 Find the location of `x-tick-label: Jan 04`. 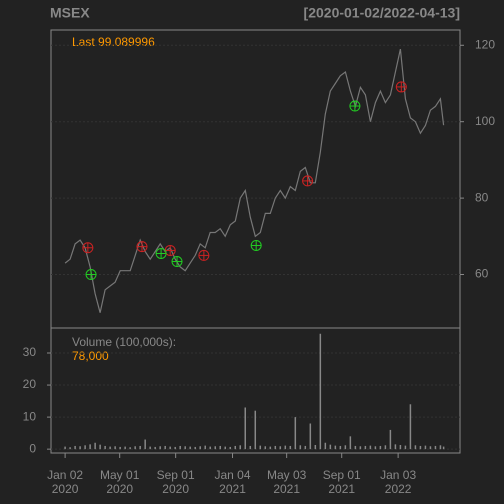

x-tick-label: Jan 04 is located at coordinates (233, 475).